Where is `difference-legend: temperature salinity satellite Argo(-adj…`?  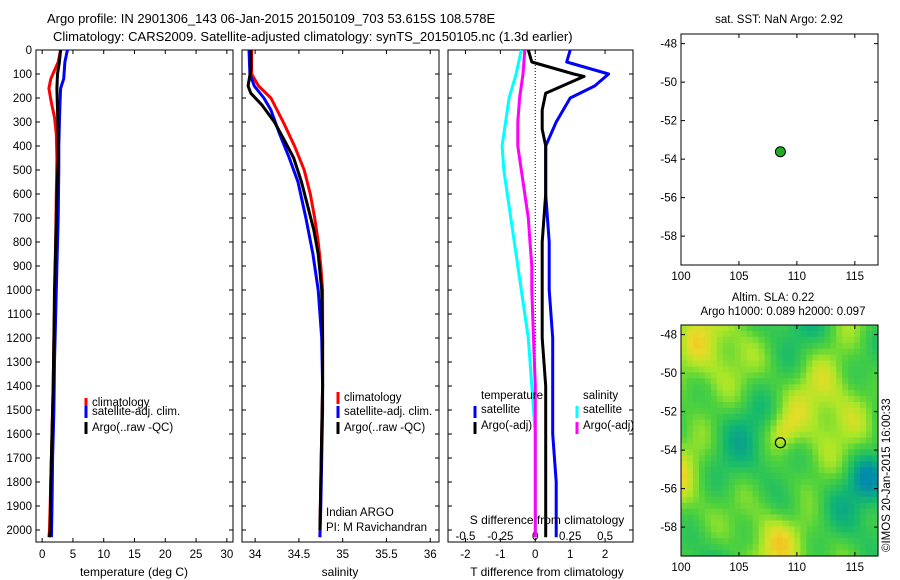
difference-legend: temperature salinity satellite Argo(-adj… is located at coordinates (553, 412).